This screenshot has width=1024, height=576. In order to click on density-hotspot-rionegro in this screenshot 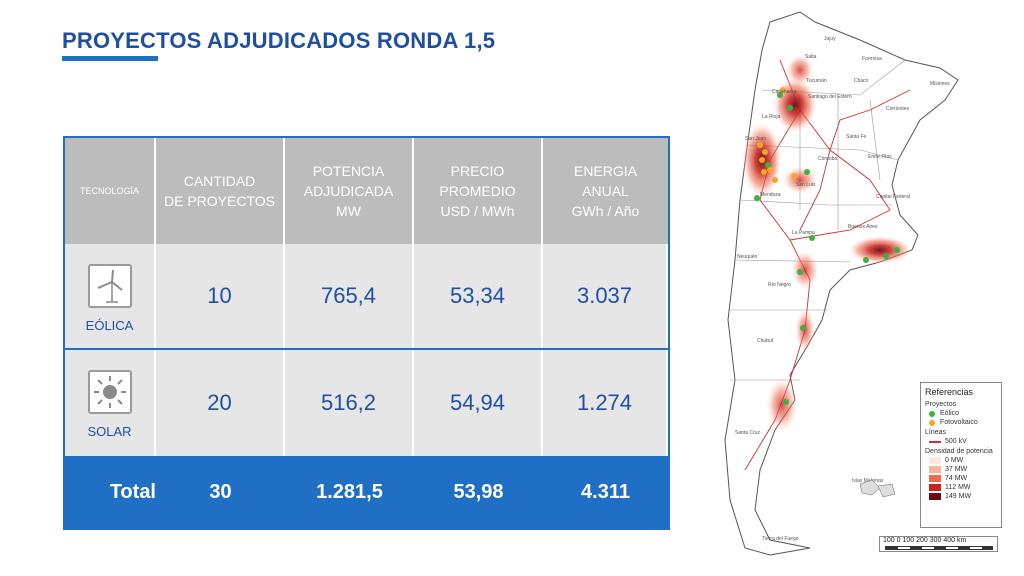, I will do `click(805, 270)`.